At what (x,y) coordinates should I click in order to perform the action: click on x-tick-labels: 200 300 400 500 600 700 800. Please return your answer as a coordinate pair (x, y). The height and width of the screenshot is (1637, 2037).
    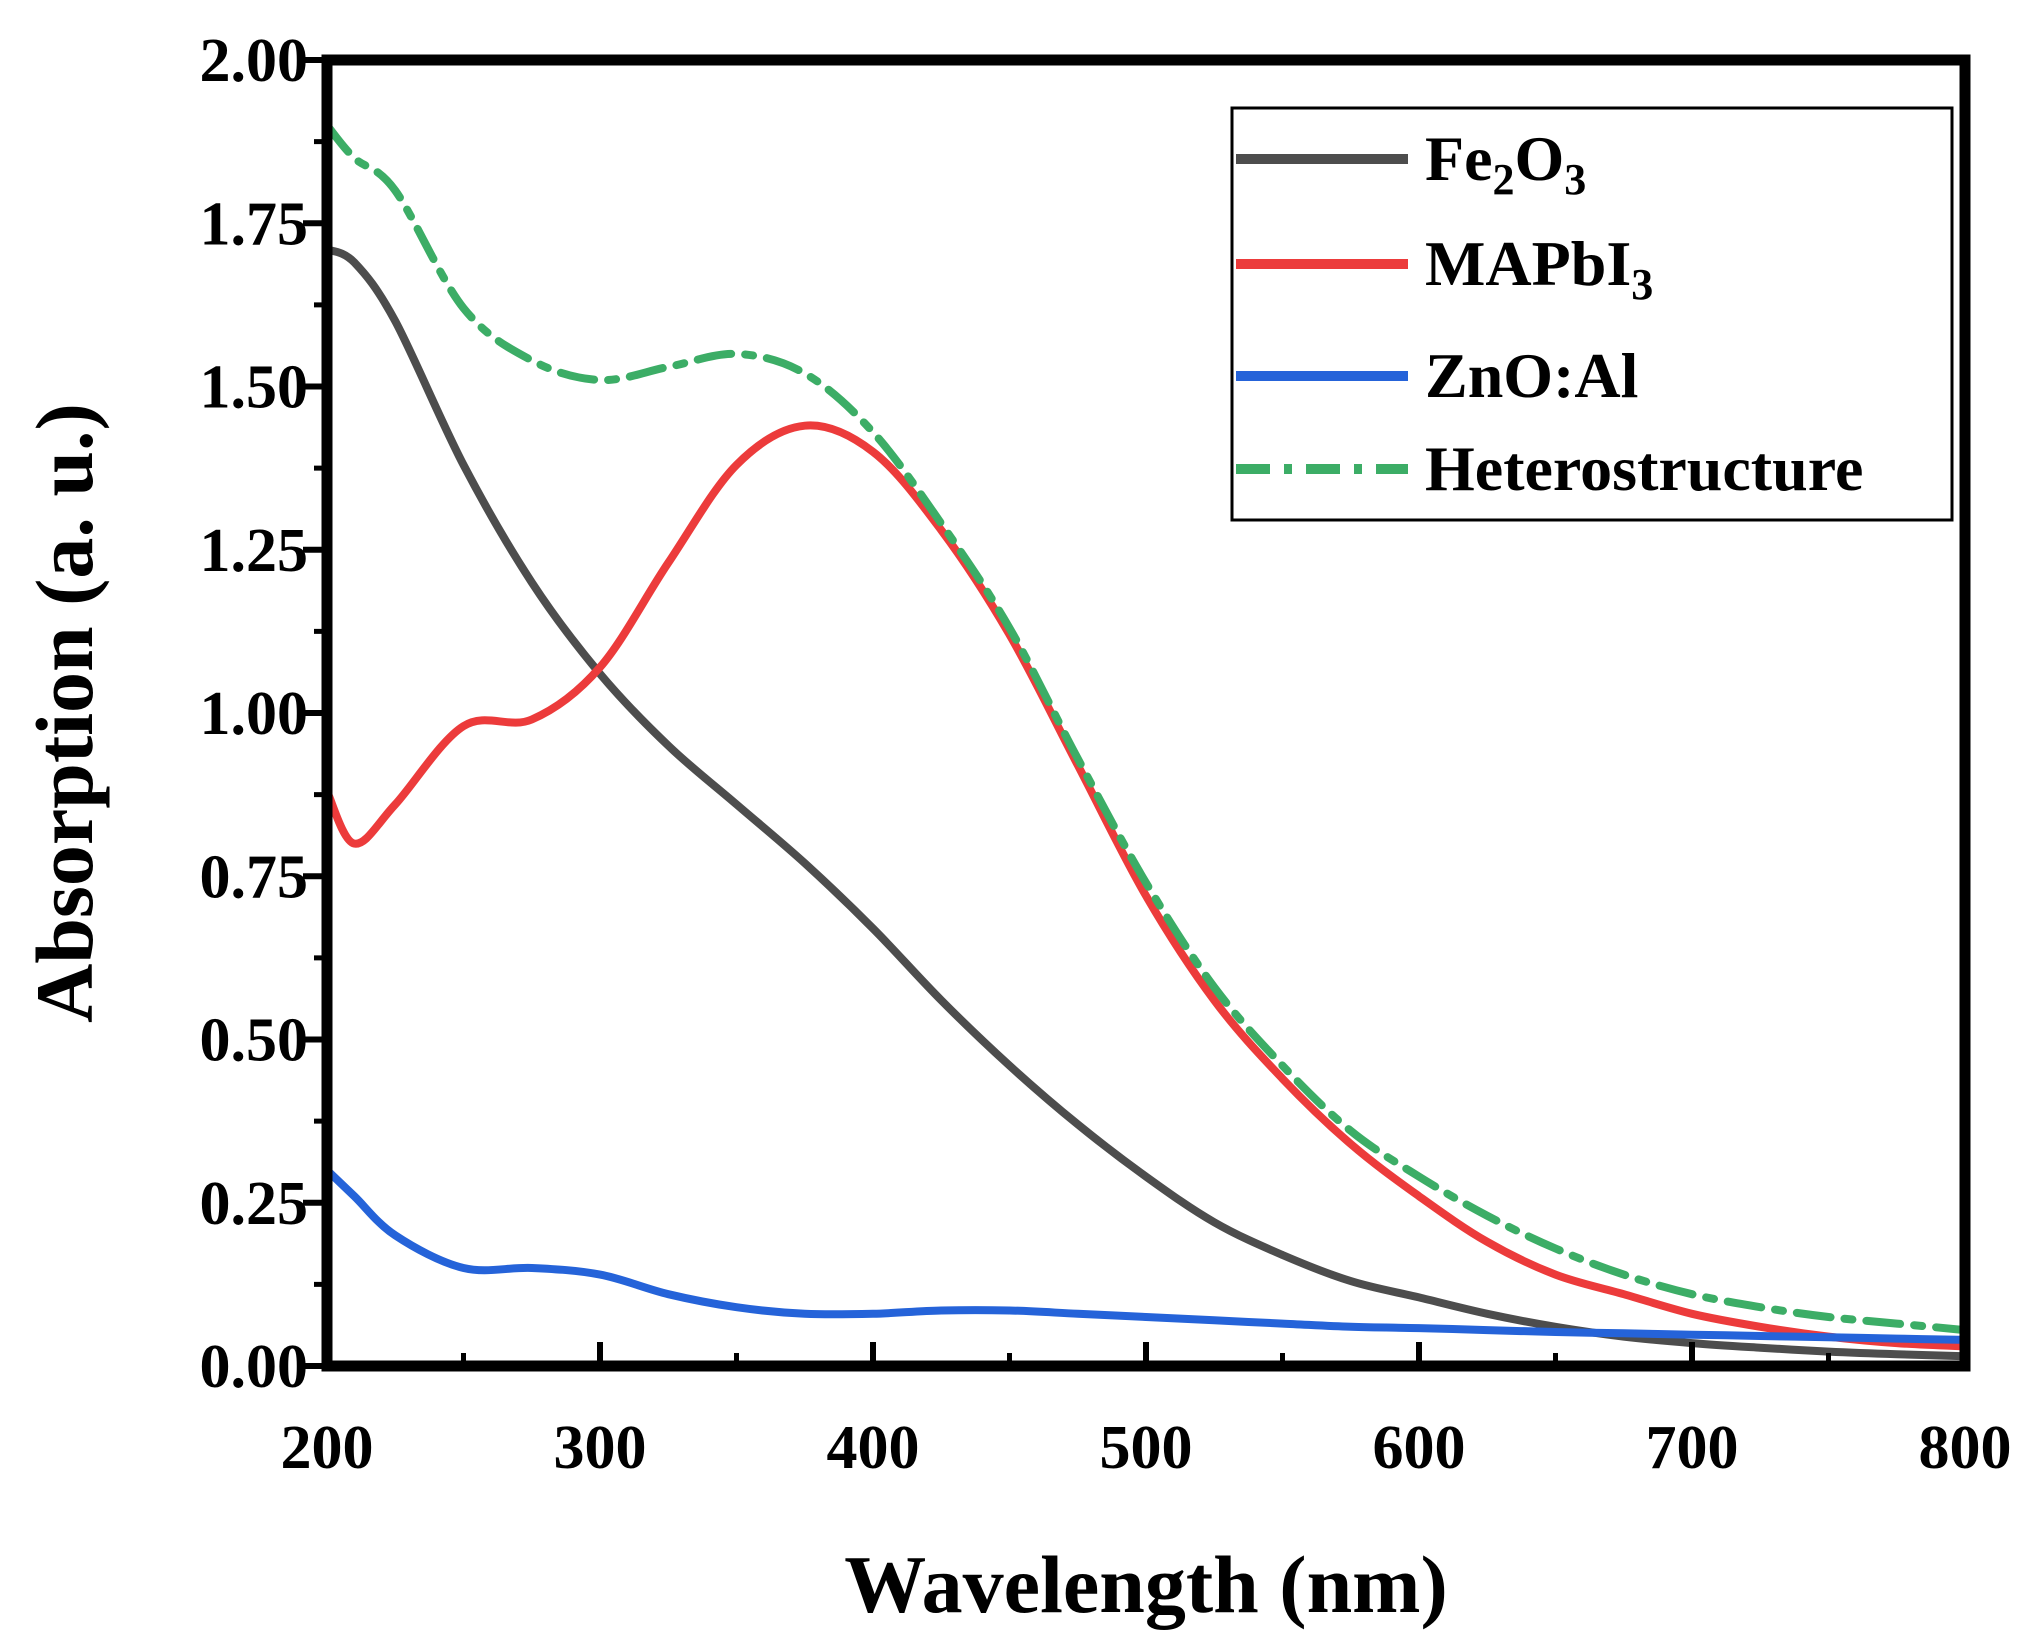
    Looking at the image, I should click on (1146, 1448).